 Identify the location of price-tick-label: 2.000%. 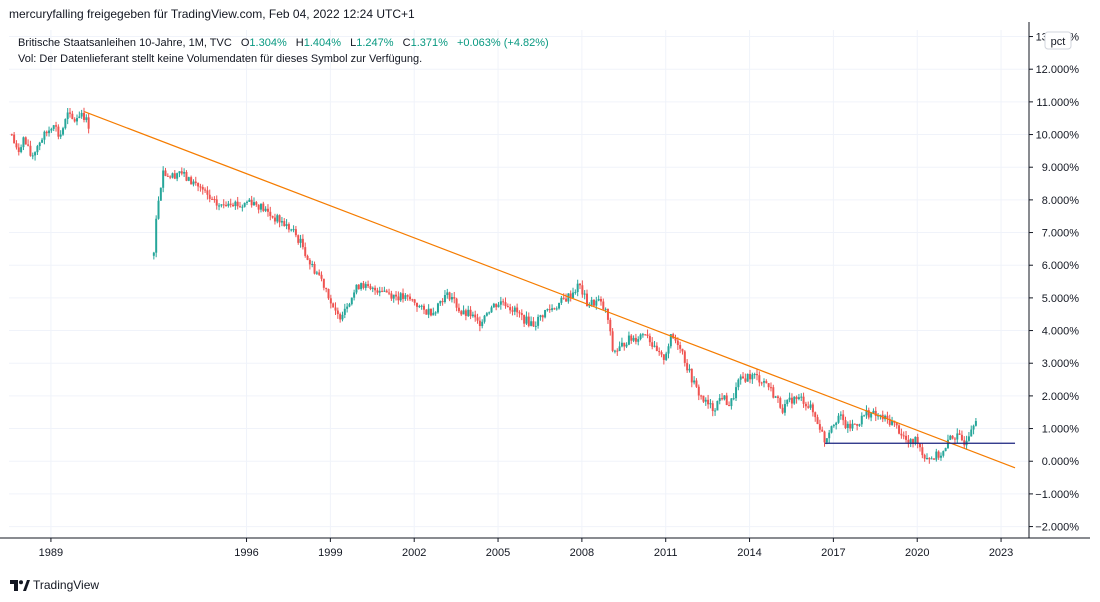
(1061, 397).